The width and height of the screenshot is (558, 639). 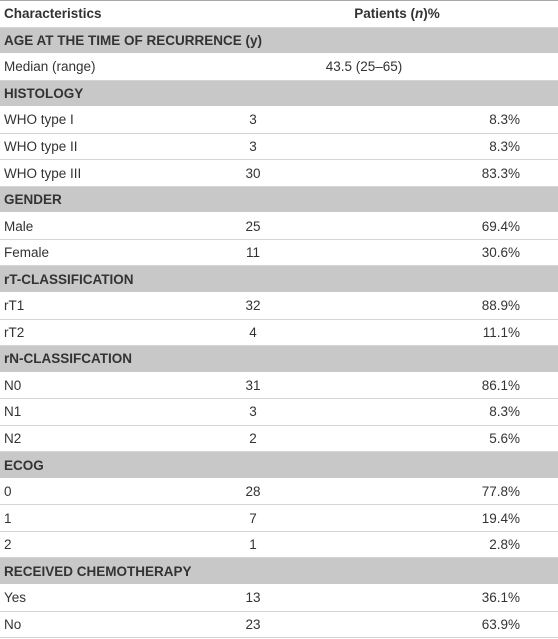 I want to click on row-label: Male, so click(x=19, y=226).